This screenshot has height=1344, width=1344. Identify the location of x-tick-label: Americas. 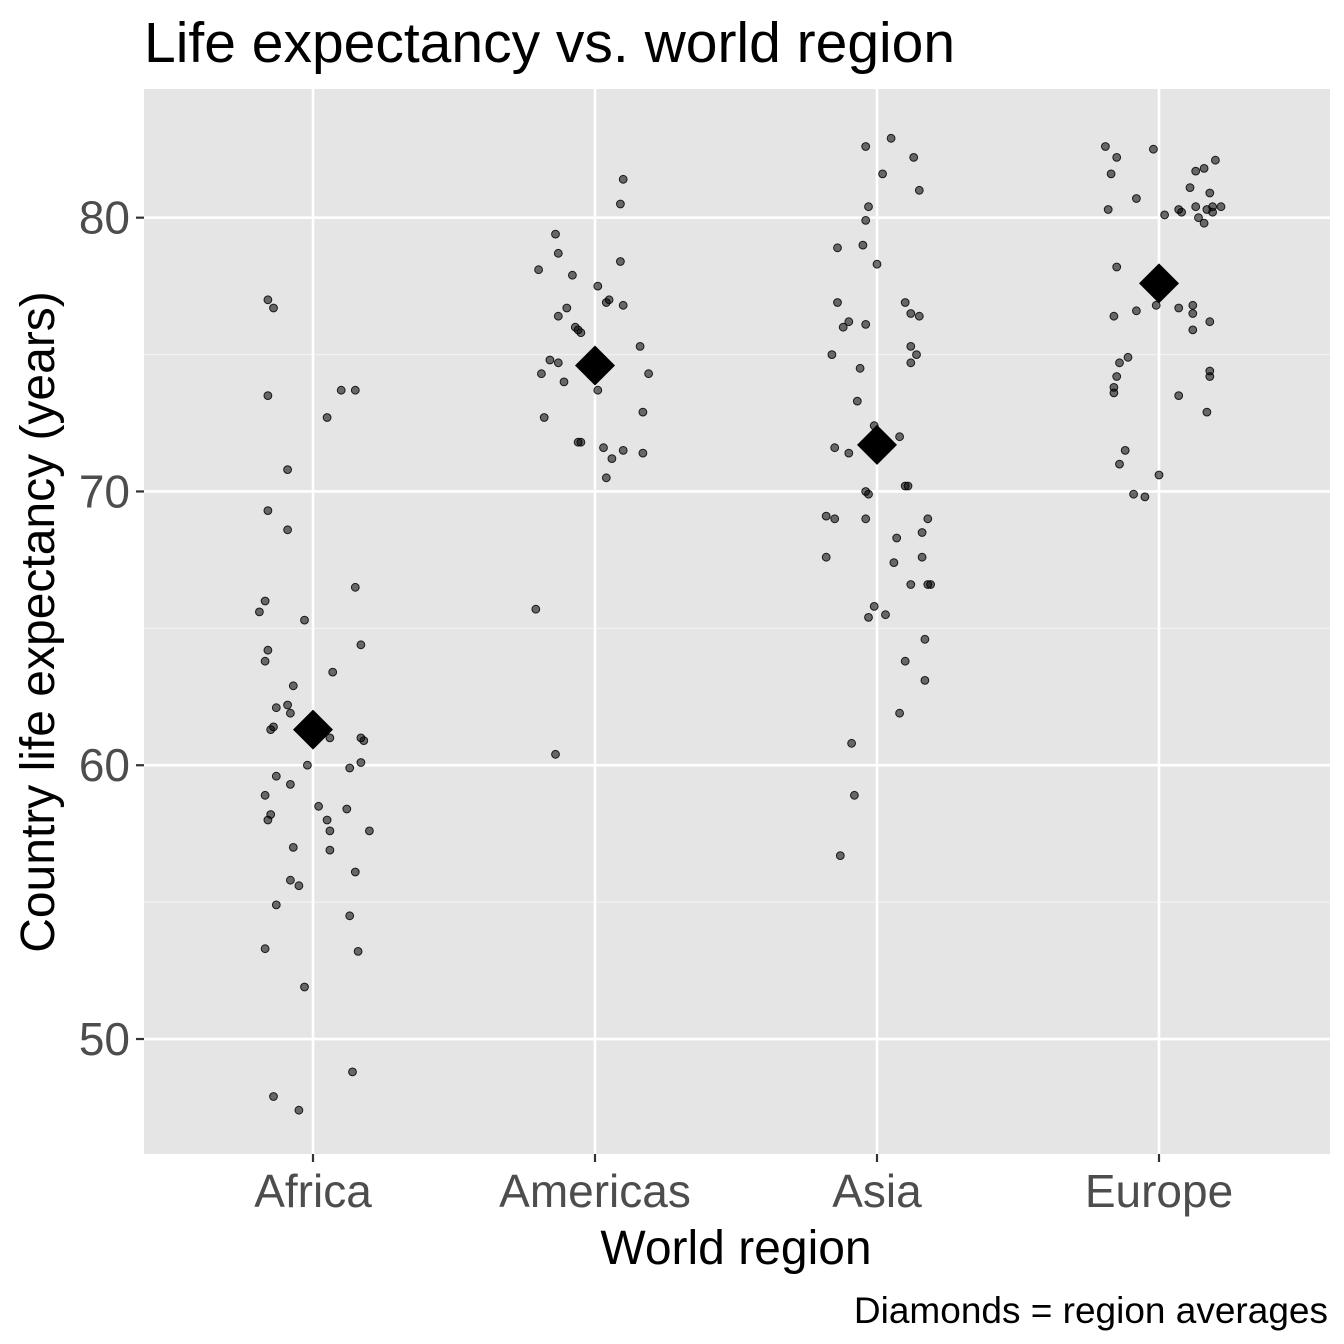
(595, 1191).